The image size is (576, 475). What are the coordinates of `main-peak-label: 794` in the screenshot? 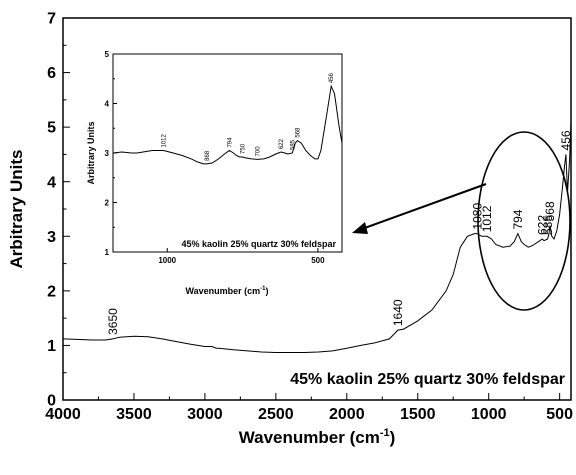 It's located at (518, 219).